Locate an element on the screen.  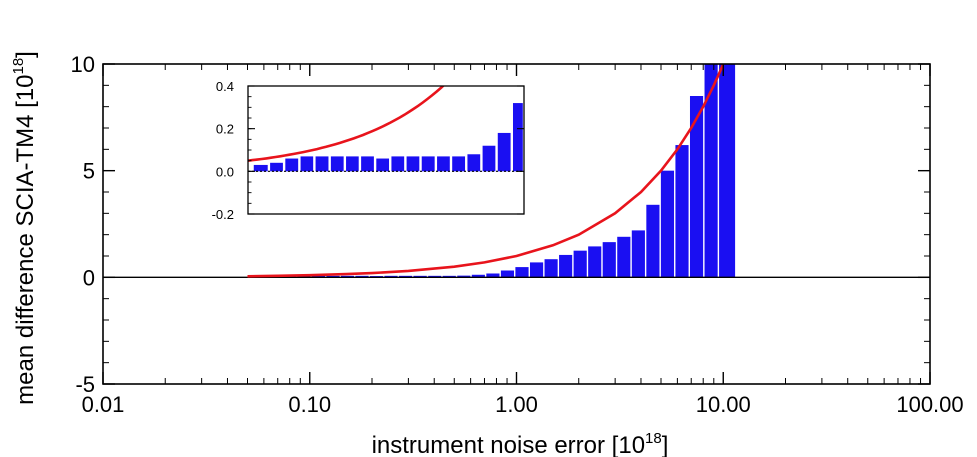
x-tick-label: 0.10 is located at coordinates (309, 404).